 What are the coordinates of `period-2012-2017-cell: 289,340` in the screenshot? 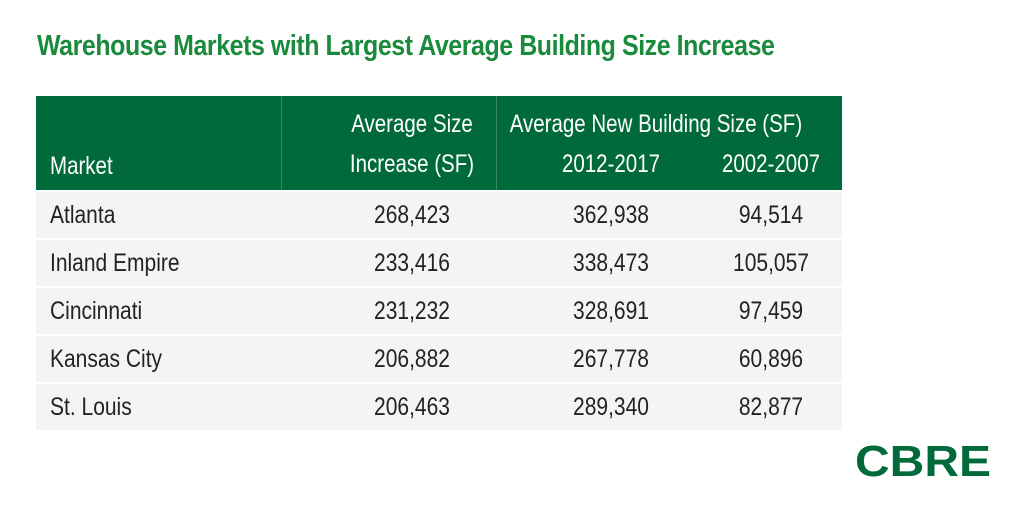 It's located at (611, 407).